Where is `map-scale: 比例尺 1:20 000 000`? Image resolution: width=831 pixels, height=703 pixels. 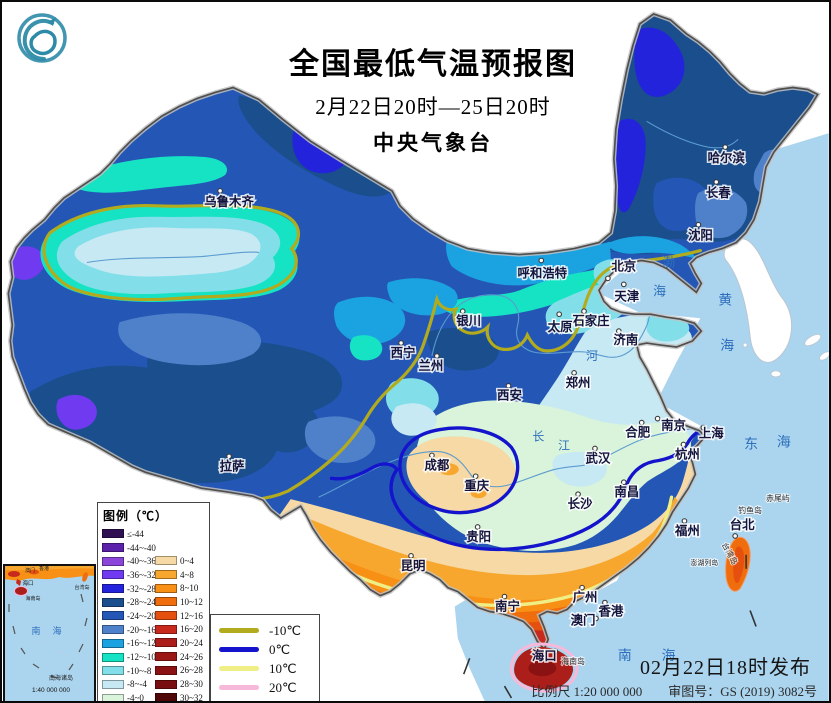
map-scale: 比例尺 1:20 000 000 is located at coordinates (587, 691).